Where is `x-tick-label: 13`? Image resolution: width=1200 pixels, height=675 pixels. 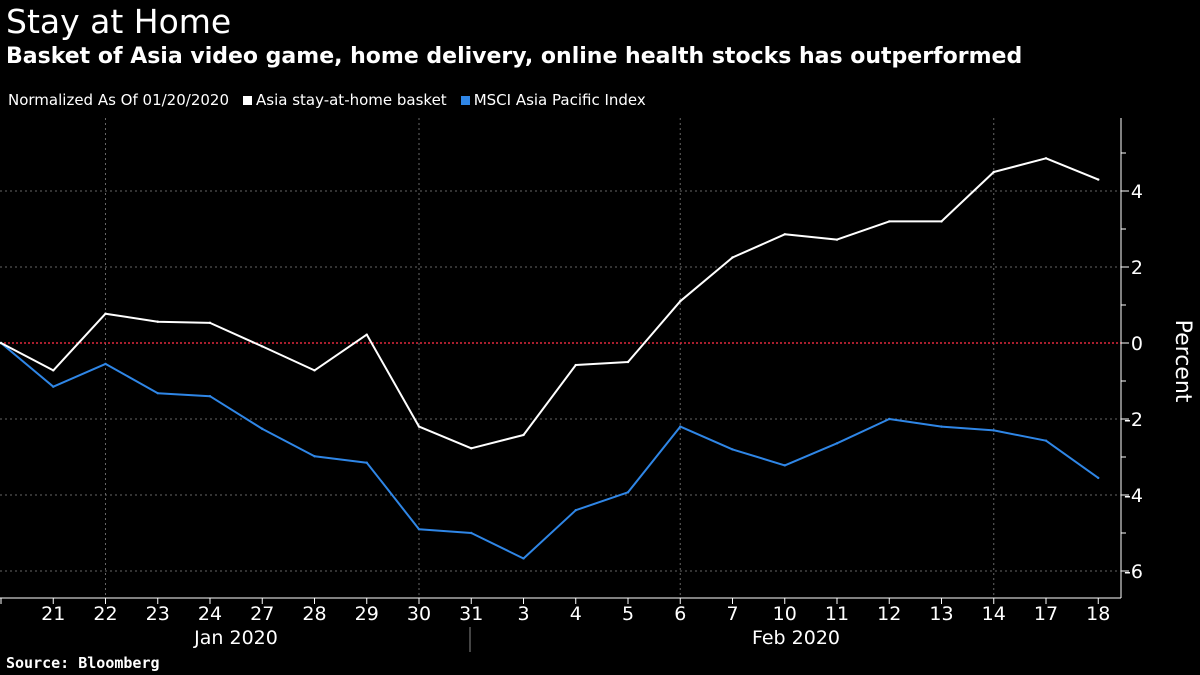 x-tick-label: 13 is located at coordinates (941, 614).